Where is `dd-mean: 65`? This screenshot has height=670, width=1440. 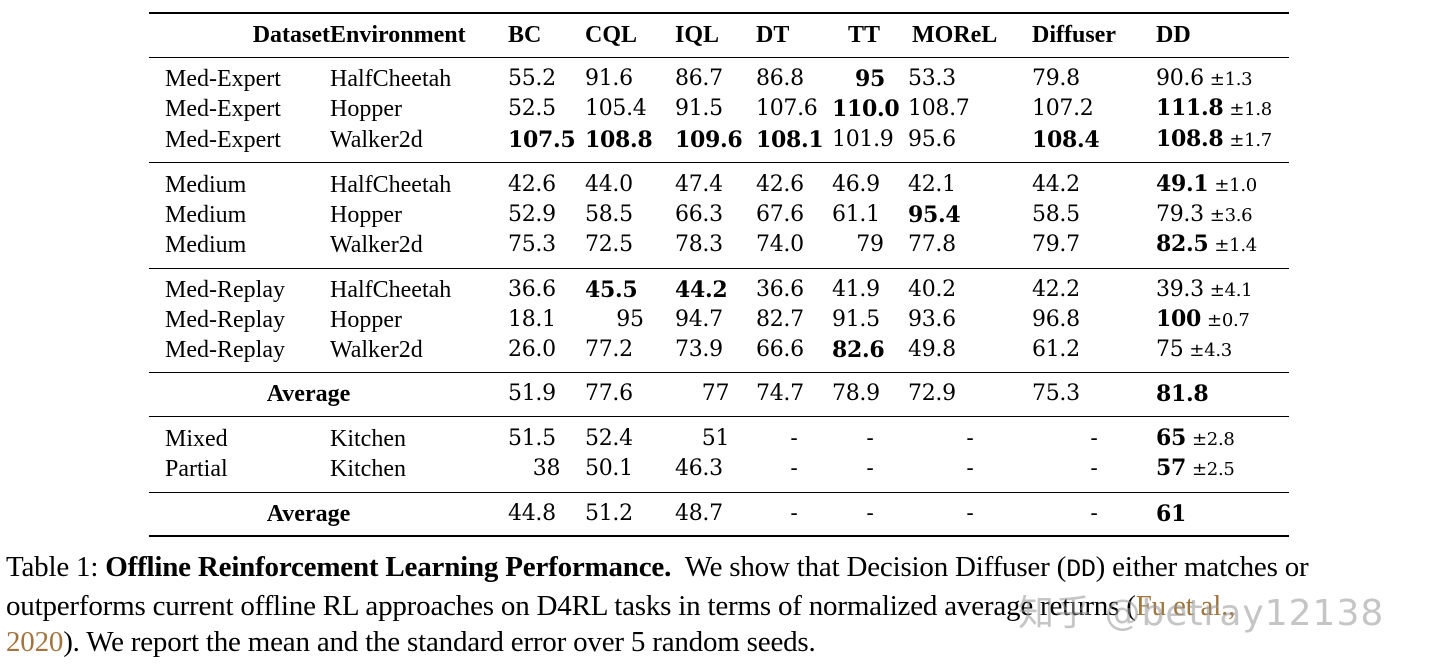
dd-mean: 65 is located at coordinates (1171, 437).